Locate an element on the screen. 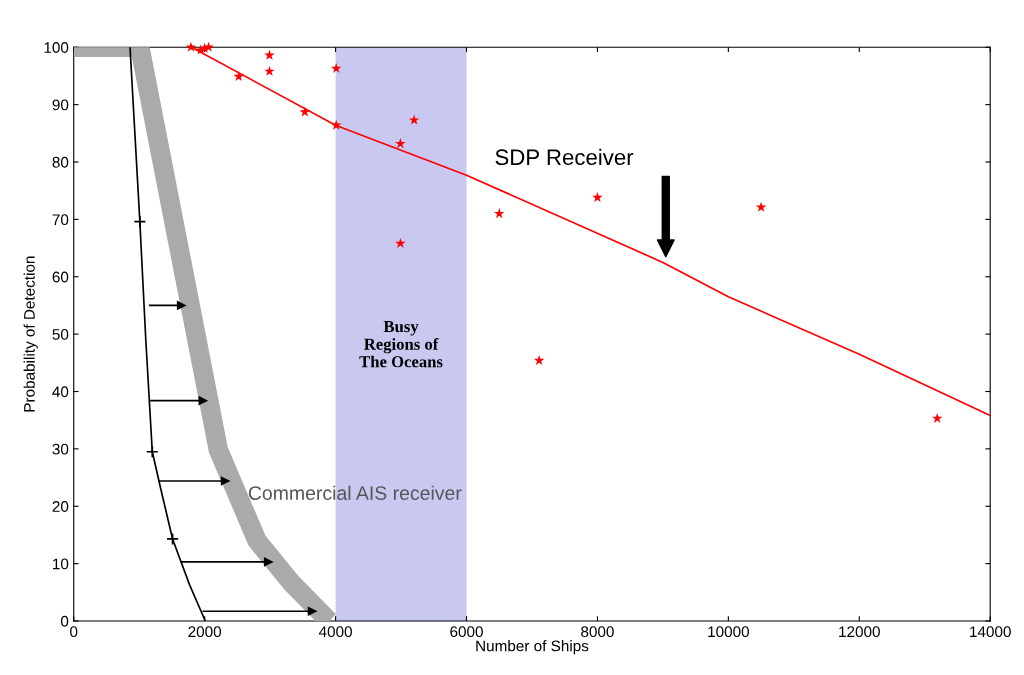 This screenshot has height=675, width=1024. y-tick-label: 100 is located at coordinates (56, 47).